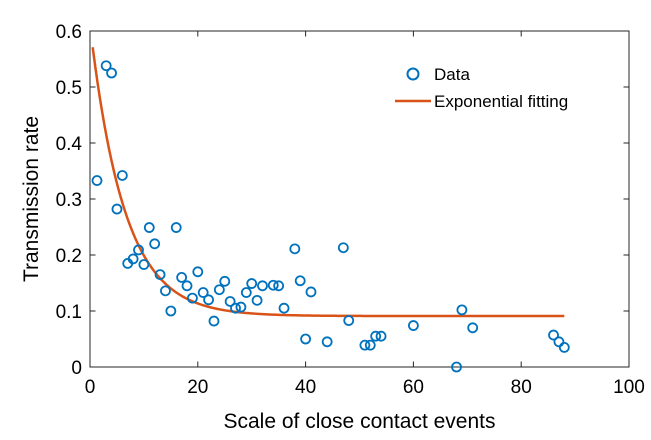 The height and width of the screenshot is (440, 651). I want to click on x-axis-title: Scale of close contact events, so click(360, 421).